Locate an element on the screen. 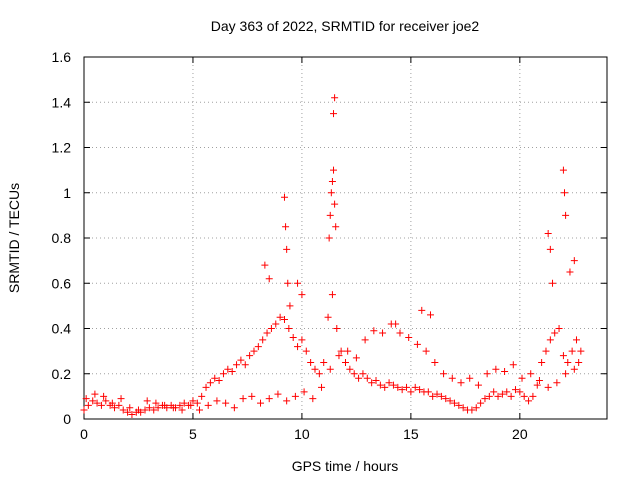 The height and width of the screenshot is (480, 640). x-tick-label: 15 is located at coordinates (411, 434).